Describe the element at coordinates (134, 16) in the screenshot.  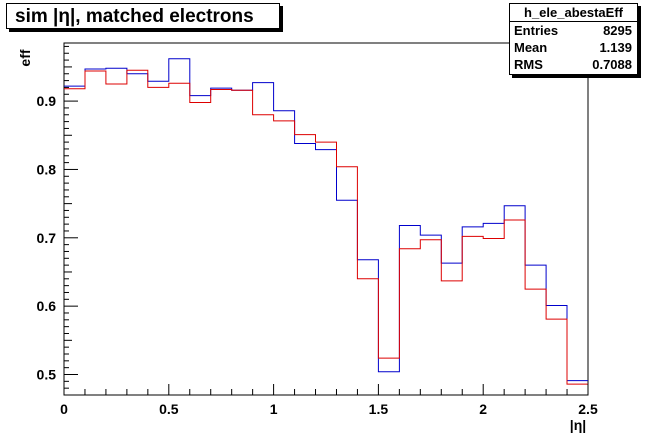
I see `plot-title-text: sim |η|, matched electrons` at that location.